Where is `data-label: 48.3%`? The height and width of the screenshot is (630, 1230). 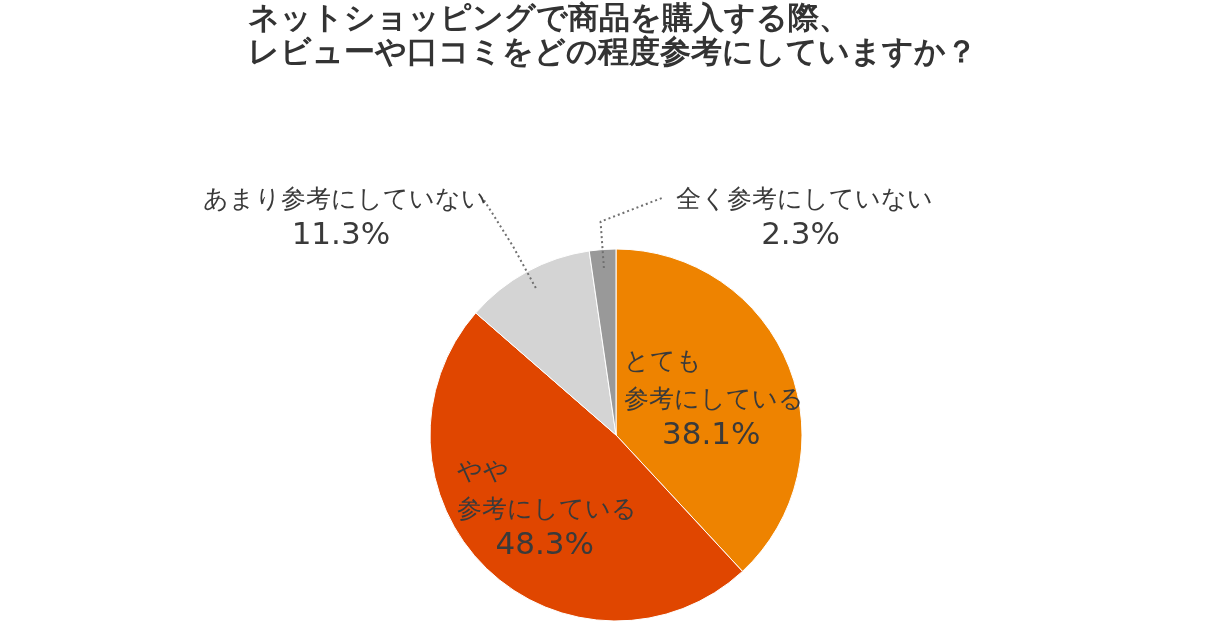 data-label: 48.3% is located at coordinates (545, 543).